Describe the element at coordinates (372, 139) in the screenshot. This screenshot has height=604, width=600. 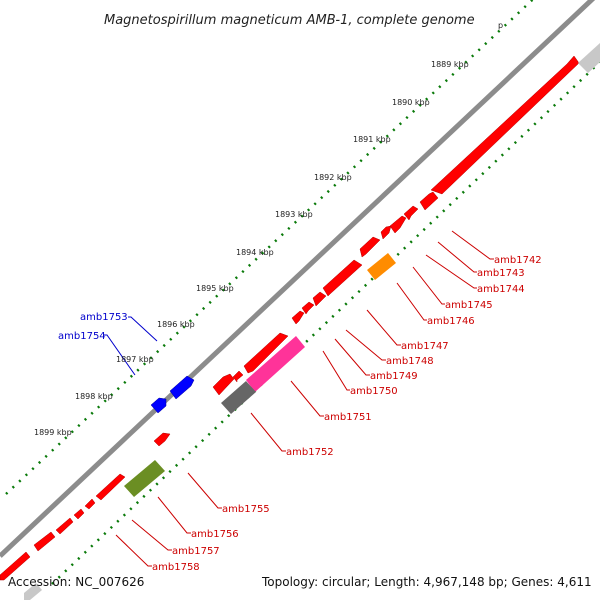
I see `scale-label: 1891 kbp` at that location.